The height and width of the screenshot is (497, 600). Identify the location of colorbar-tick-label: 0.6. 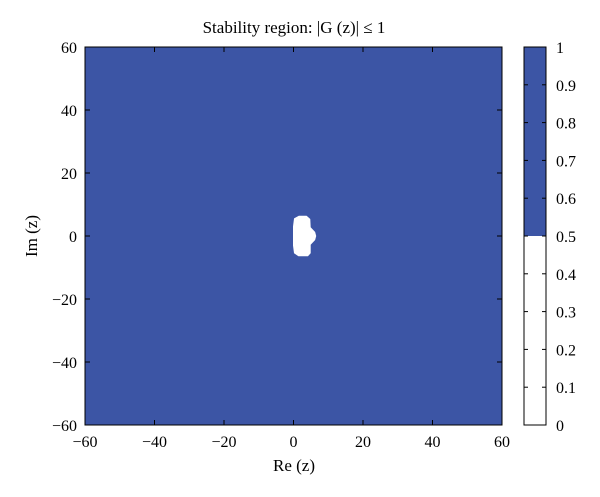
(566, 199).